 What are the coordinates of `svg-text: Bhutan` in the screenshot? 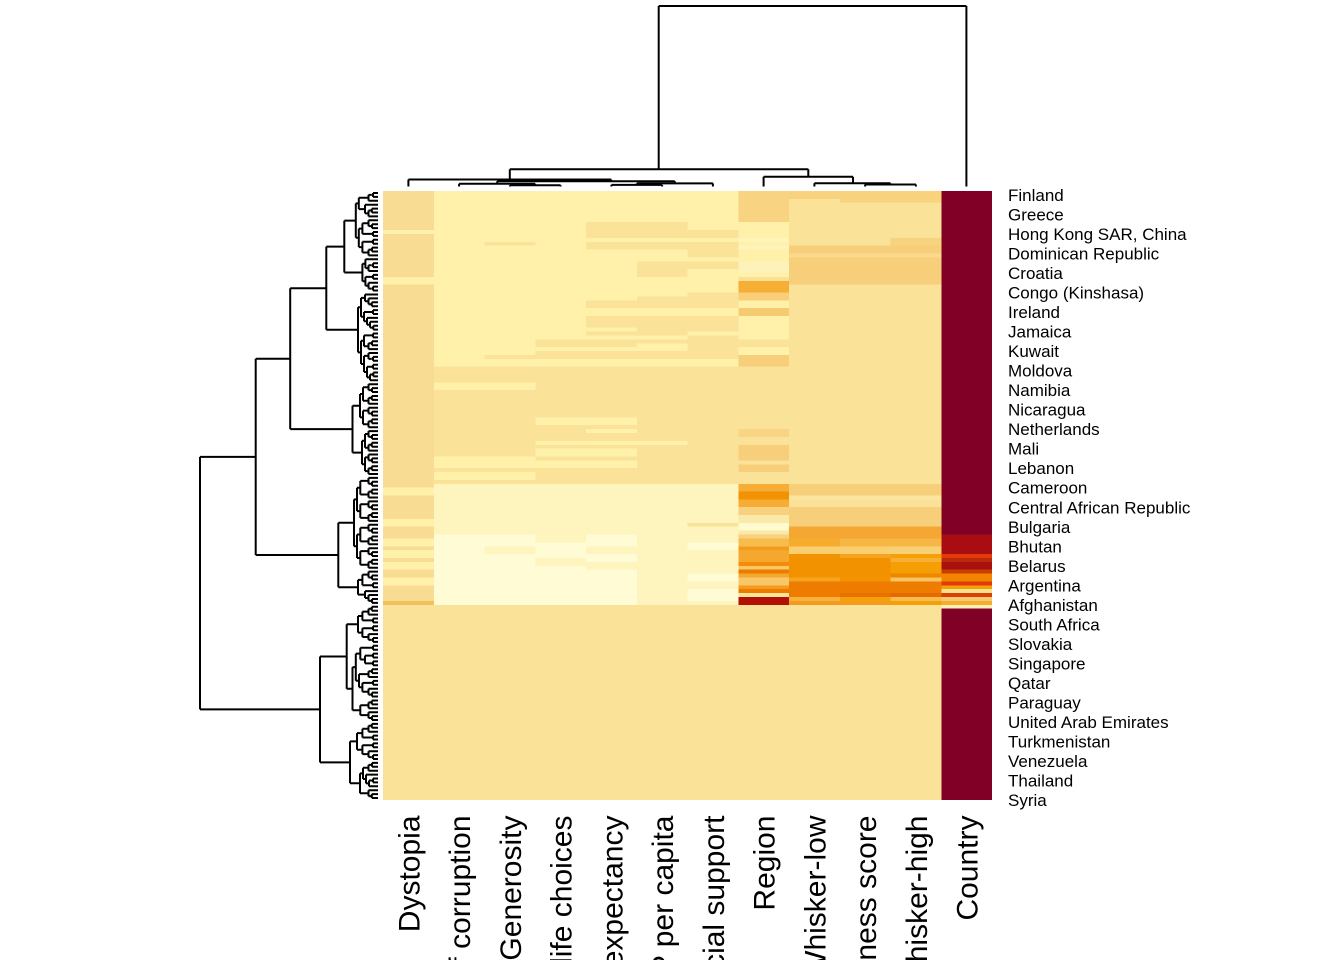 It's located at (1035, 546).